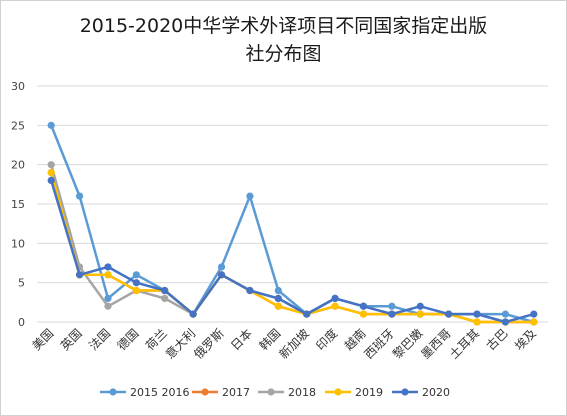 This screenshot has height=416, width=567. What do you see at coordinates (369, 392) in the screenshot?
I see `legend-label-3: 2019` at bounding box center [369, 392].